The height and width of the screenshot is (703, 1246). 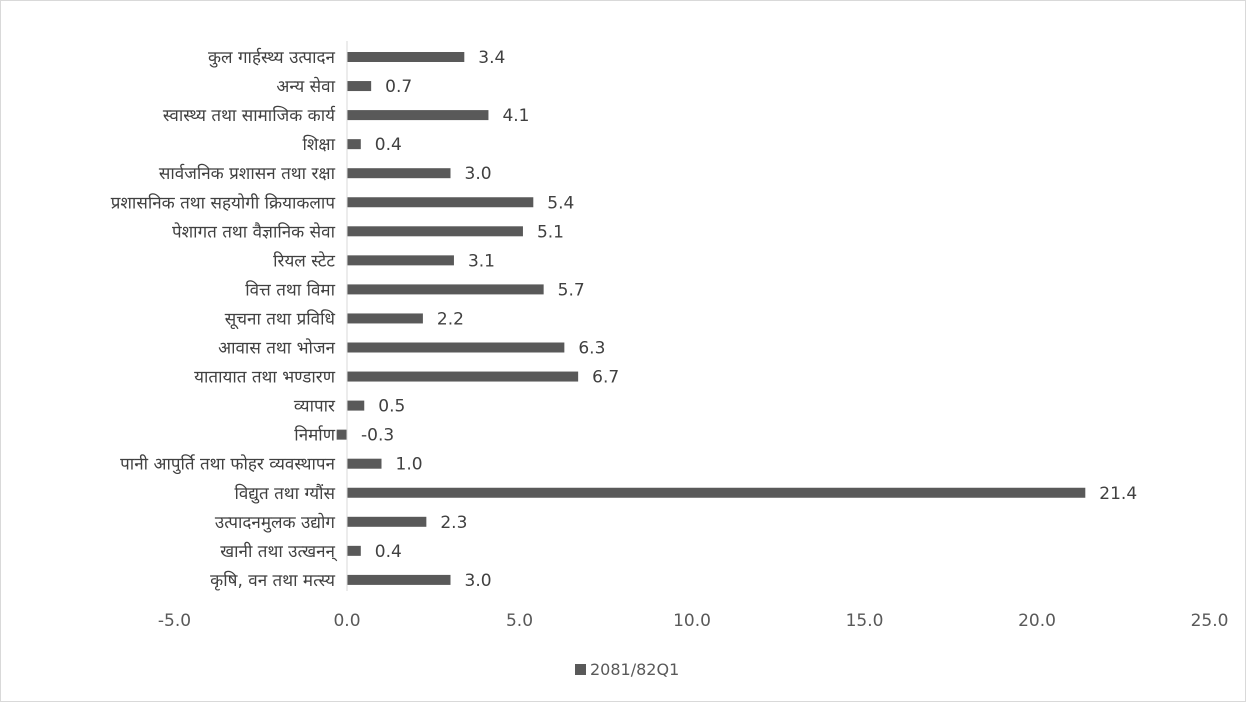 I want to click on legend-label: 2081/82Q1, so click(x=634, y=669).